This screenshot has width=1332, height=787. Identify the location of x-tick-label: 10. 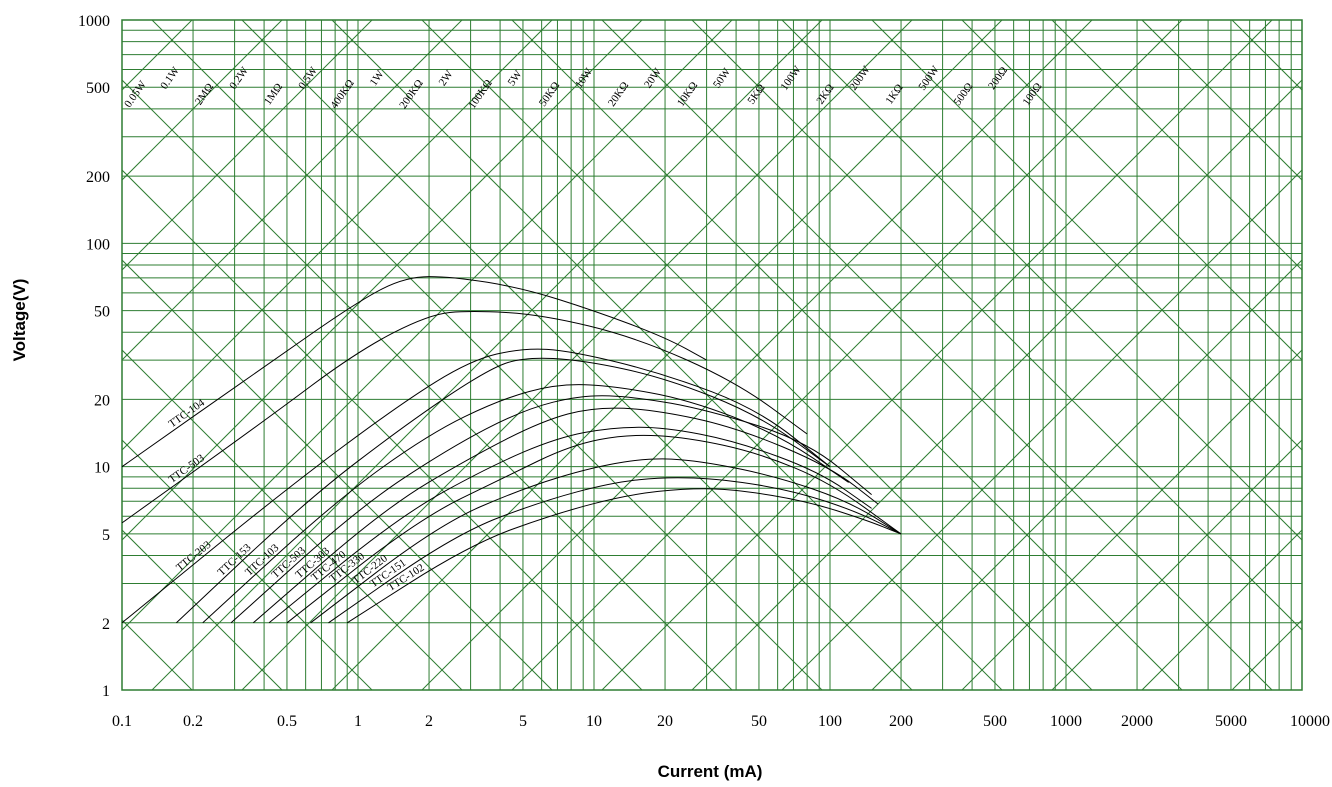
(594, 721).